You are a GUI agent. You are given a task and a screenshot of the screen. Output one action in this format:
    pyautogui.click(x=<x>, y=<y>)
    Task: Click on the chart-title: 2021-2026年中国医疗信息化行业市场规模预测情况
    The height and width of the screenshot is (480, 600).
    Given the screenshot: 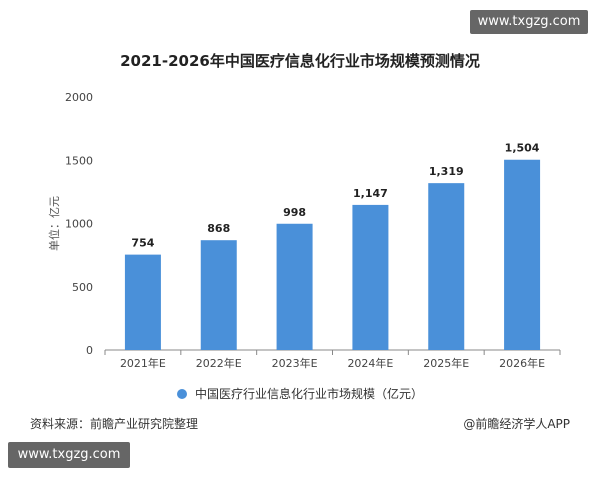 What is the action you would take?
    pyautogui.click(x=300, y=61)
    